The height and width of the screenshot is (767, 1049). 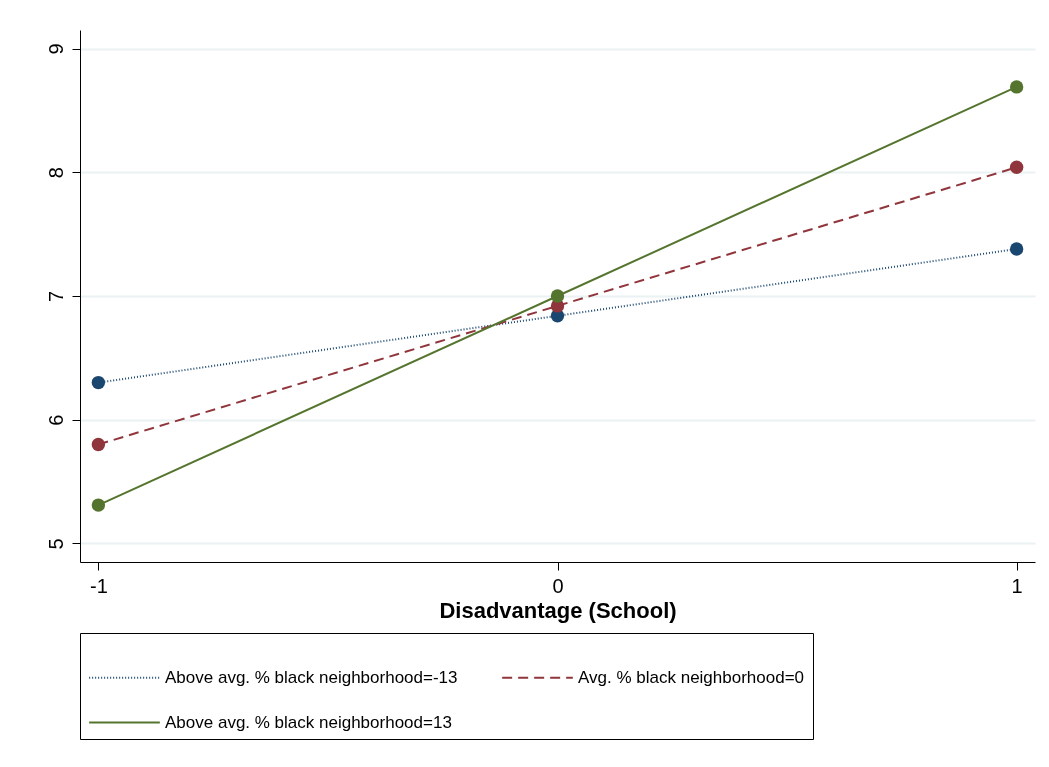 What do you see at coordinates (558, 585) in the screenshot?
I see `x-tick-label: 0` at bounding box center [558, 585].